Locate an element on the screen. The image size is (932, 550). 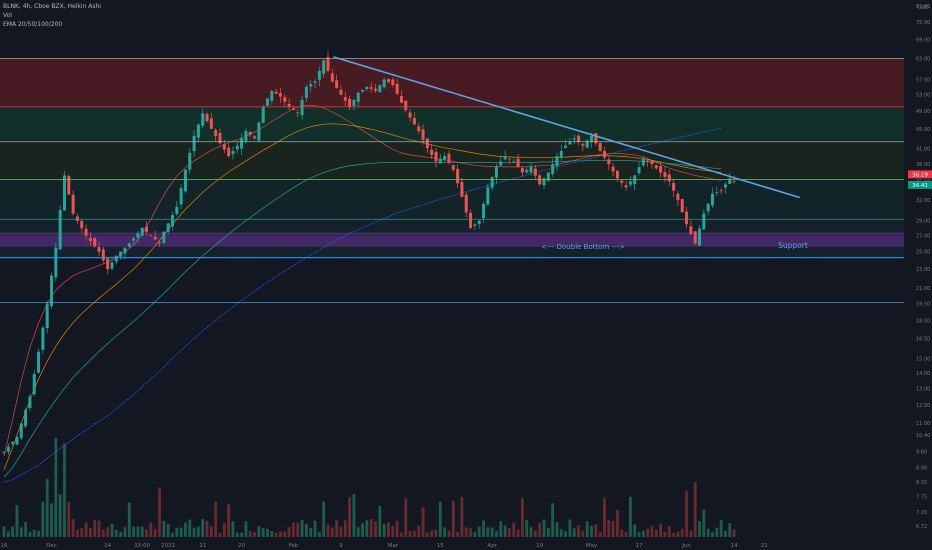
trendline is located at coordinates (566, 127).